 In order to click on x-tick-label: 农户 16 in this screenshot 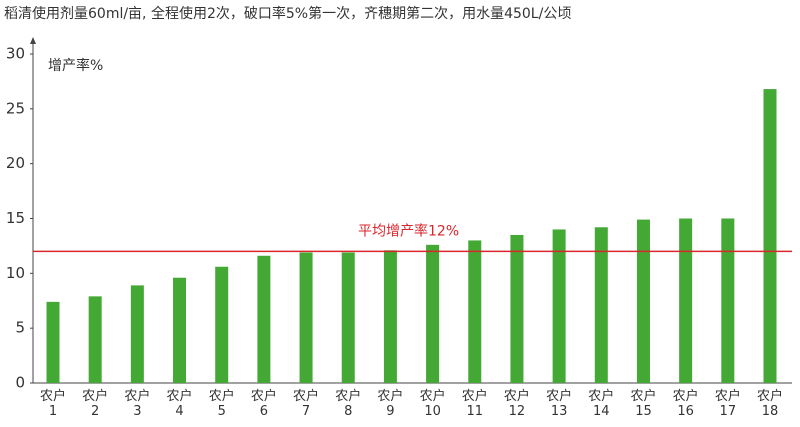, I will do `click(686, 403)`.